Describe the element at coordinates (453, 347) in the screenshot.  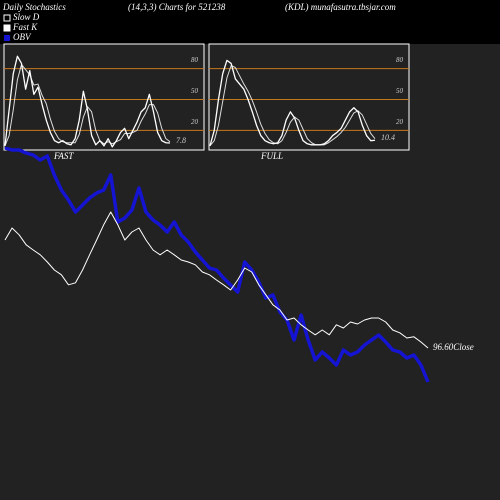
I see `close-label: 96.60Close` at that location.